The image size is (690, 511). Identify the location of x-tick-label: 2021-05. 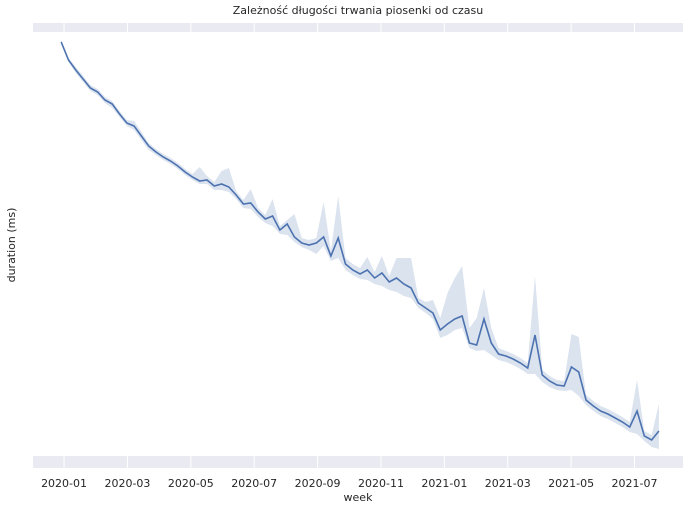
(571, 483).